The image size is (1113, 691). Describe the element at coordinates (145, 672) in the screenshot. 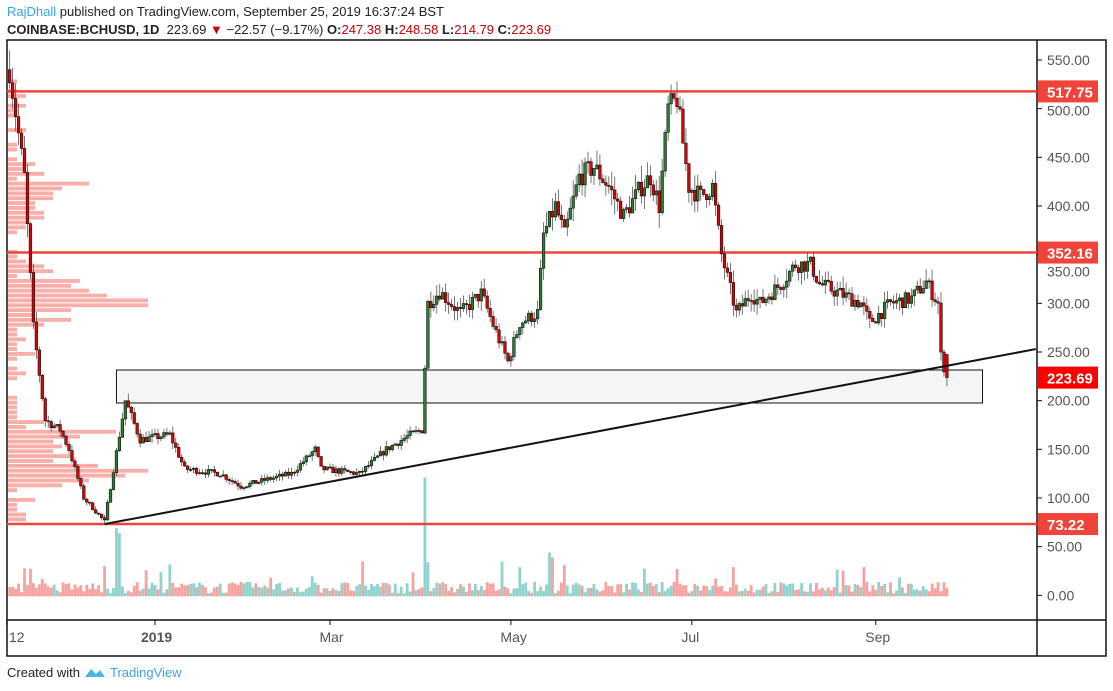

I see `tradingview-link: TradingView` at that location.